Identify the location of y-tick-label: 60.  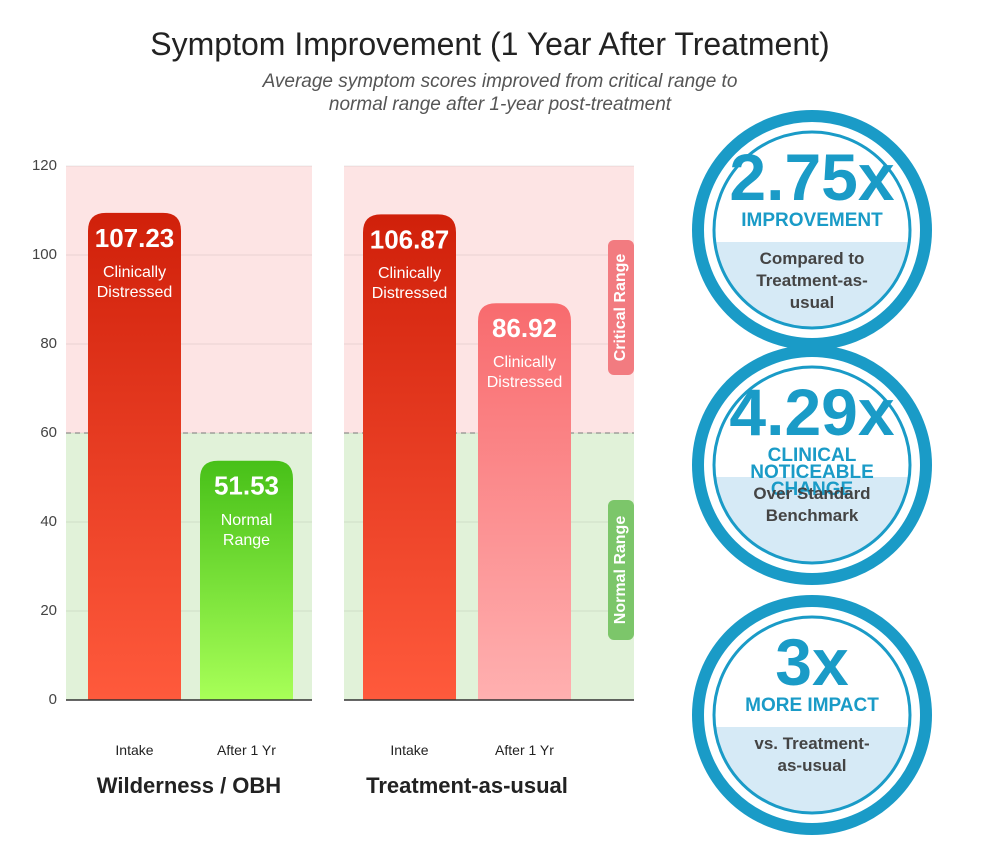
(48, 432).